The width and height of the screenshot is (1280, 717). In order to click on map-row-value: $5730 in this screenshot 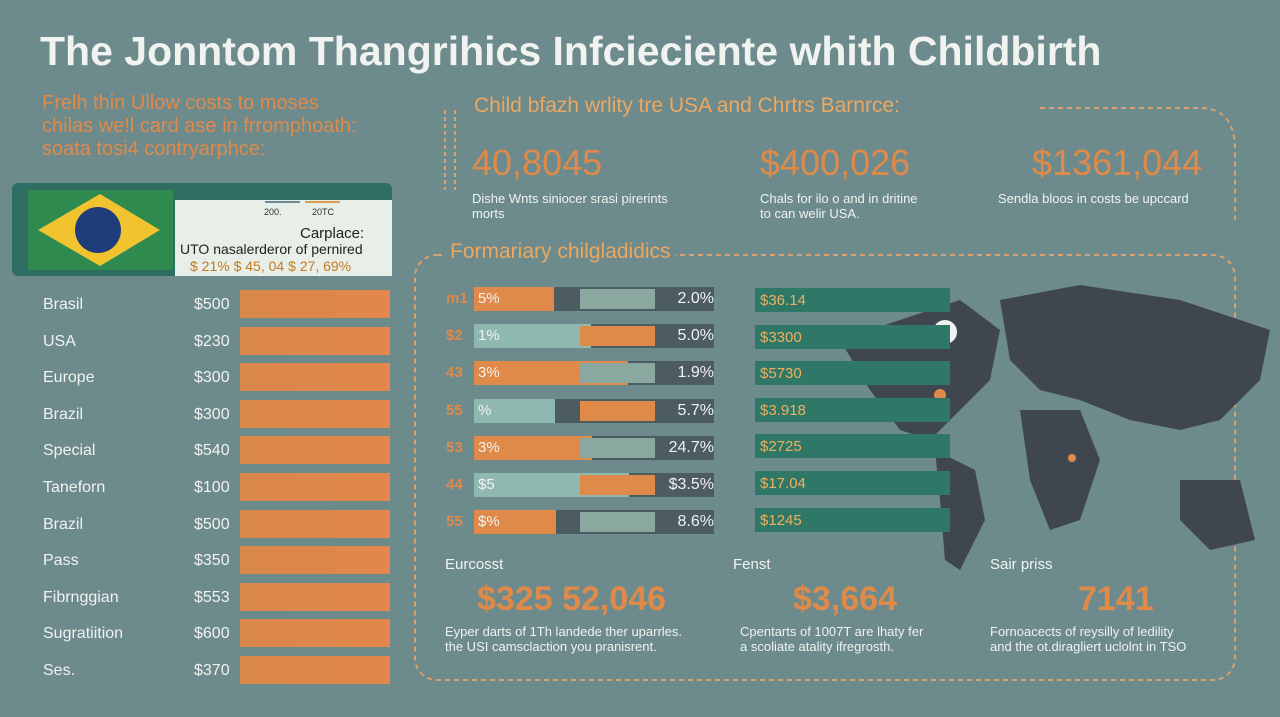, I will do `click(781, 374)`.